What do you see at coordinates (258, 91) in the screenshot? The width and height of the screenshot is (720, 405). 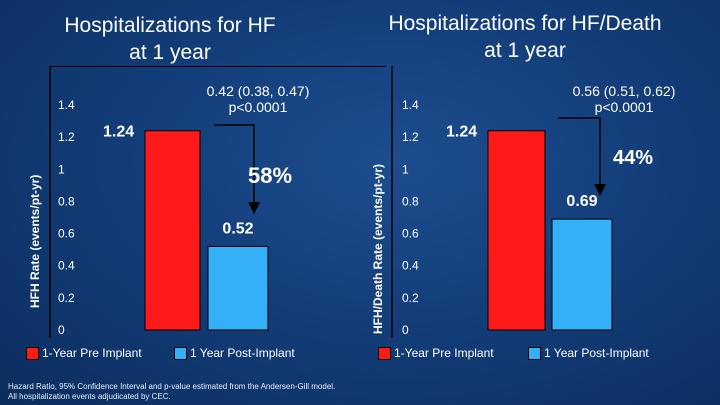 I see `left-hazard-ratio: 0.42 (0.38, 0.47)` at bounding box center [258, 91].